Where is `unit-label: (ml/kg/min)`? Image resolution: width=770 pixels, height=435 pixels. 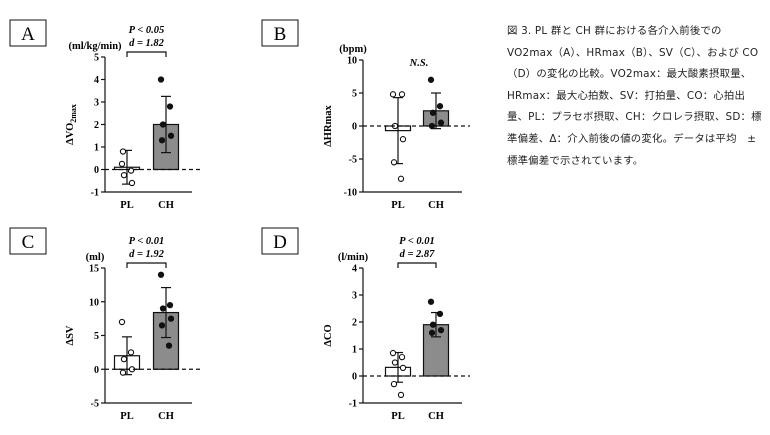
unit-label: (ml/kg/min) is located at coordinates (95, 46).